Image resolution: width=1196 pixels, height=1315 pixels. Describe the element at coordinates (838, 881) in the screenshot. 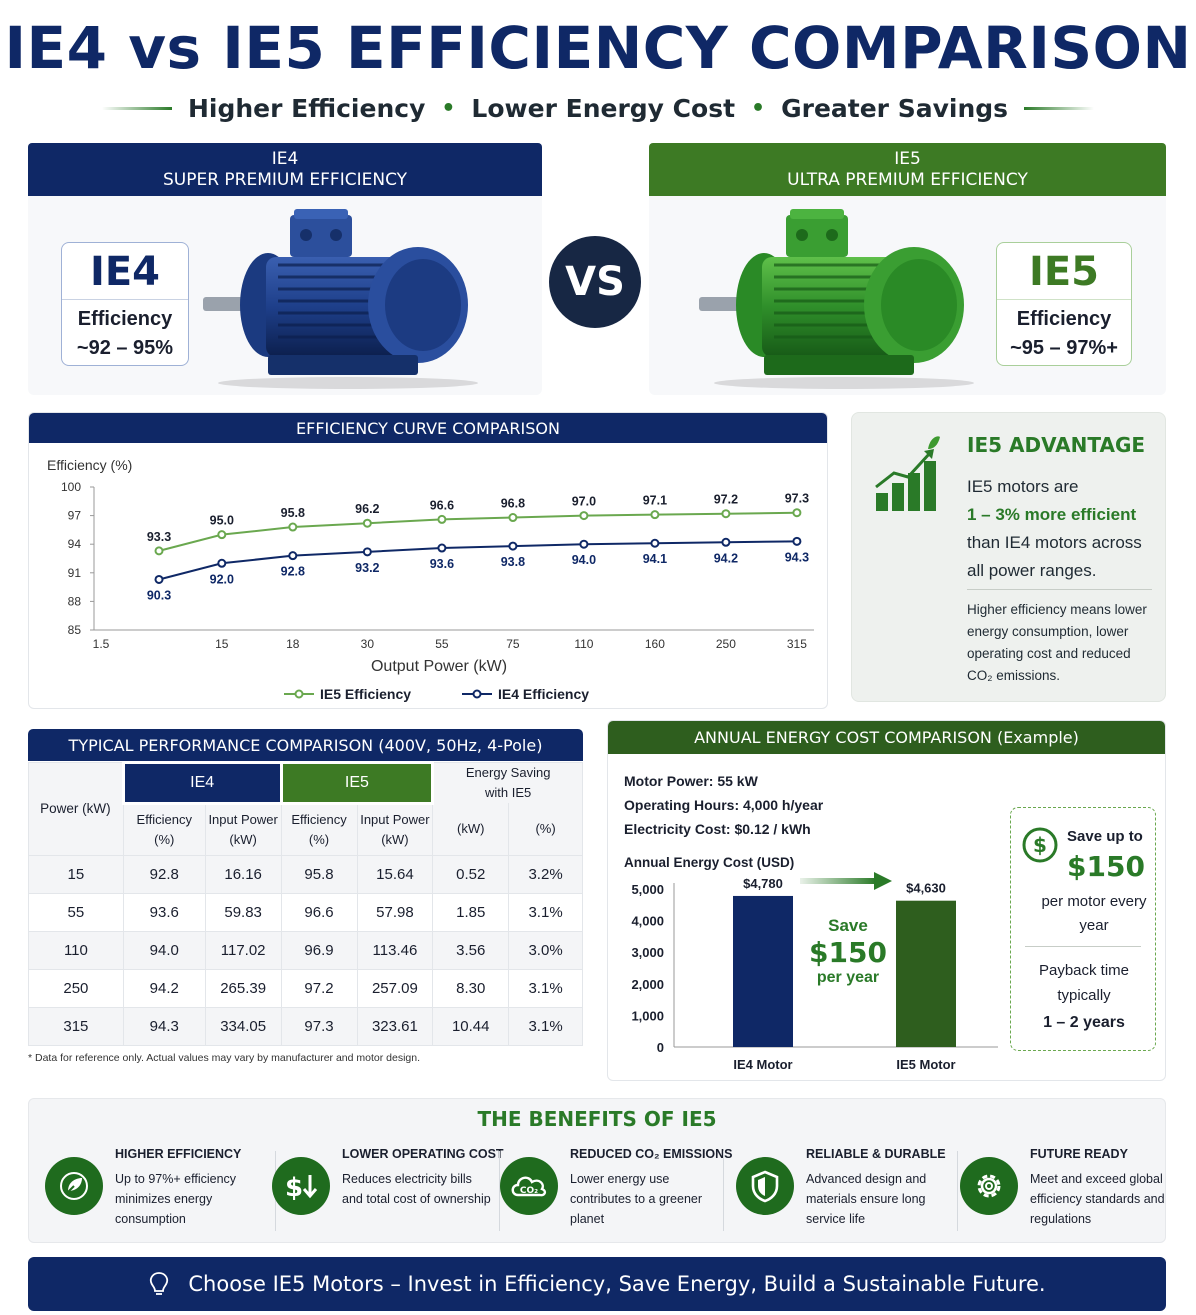

I see `save-arrow-shaft` at that location.